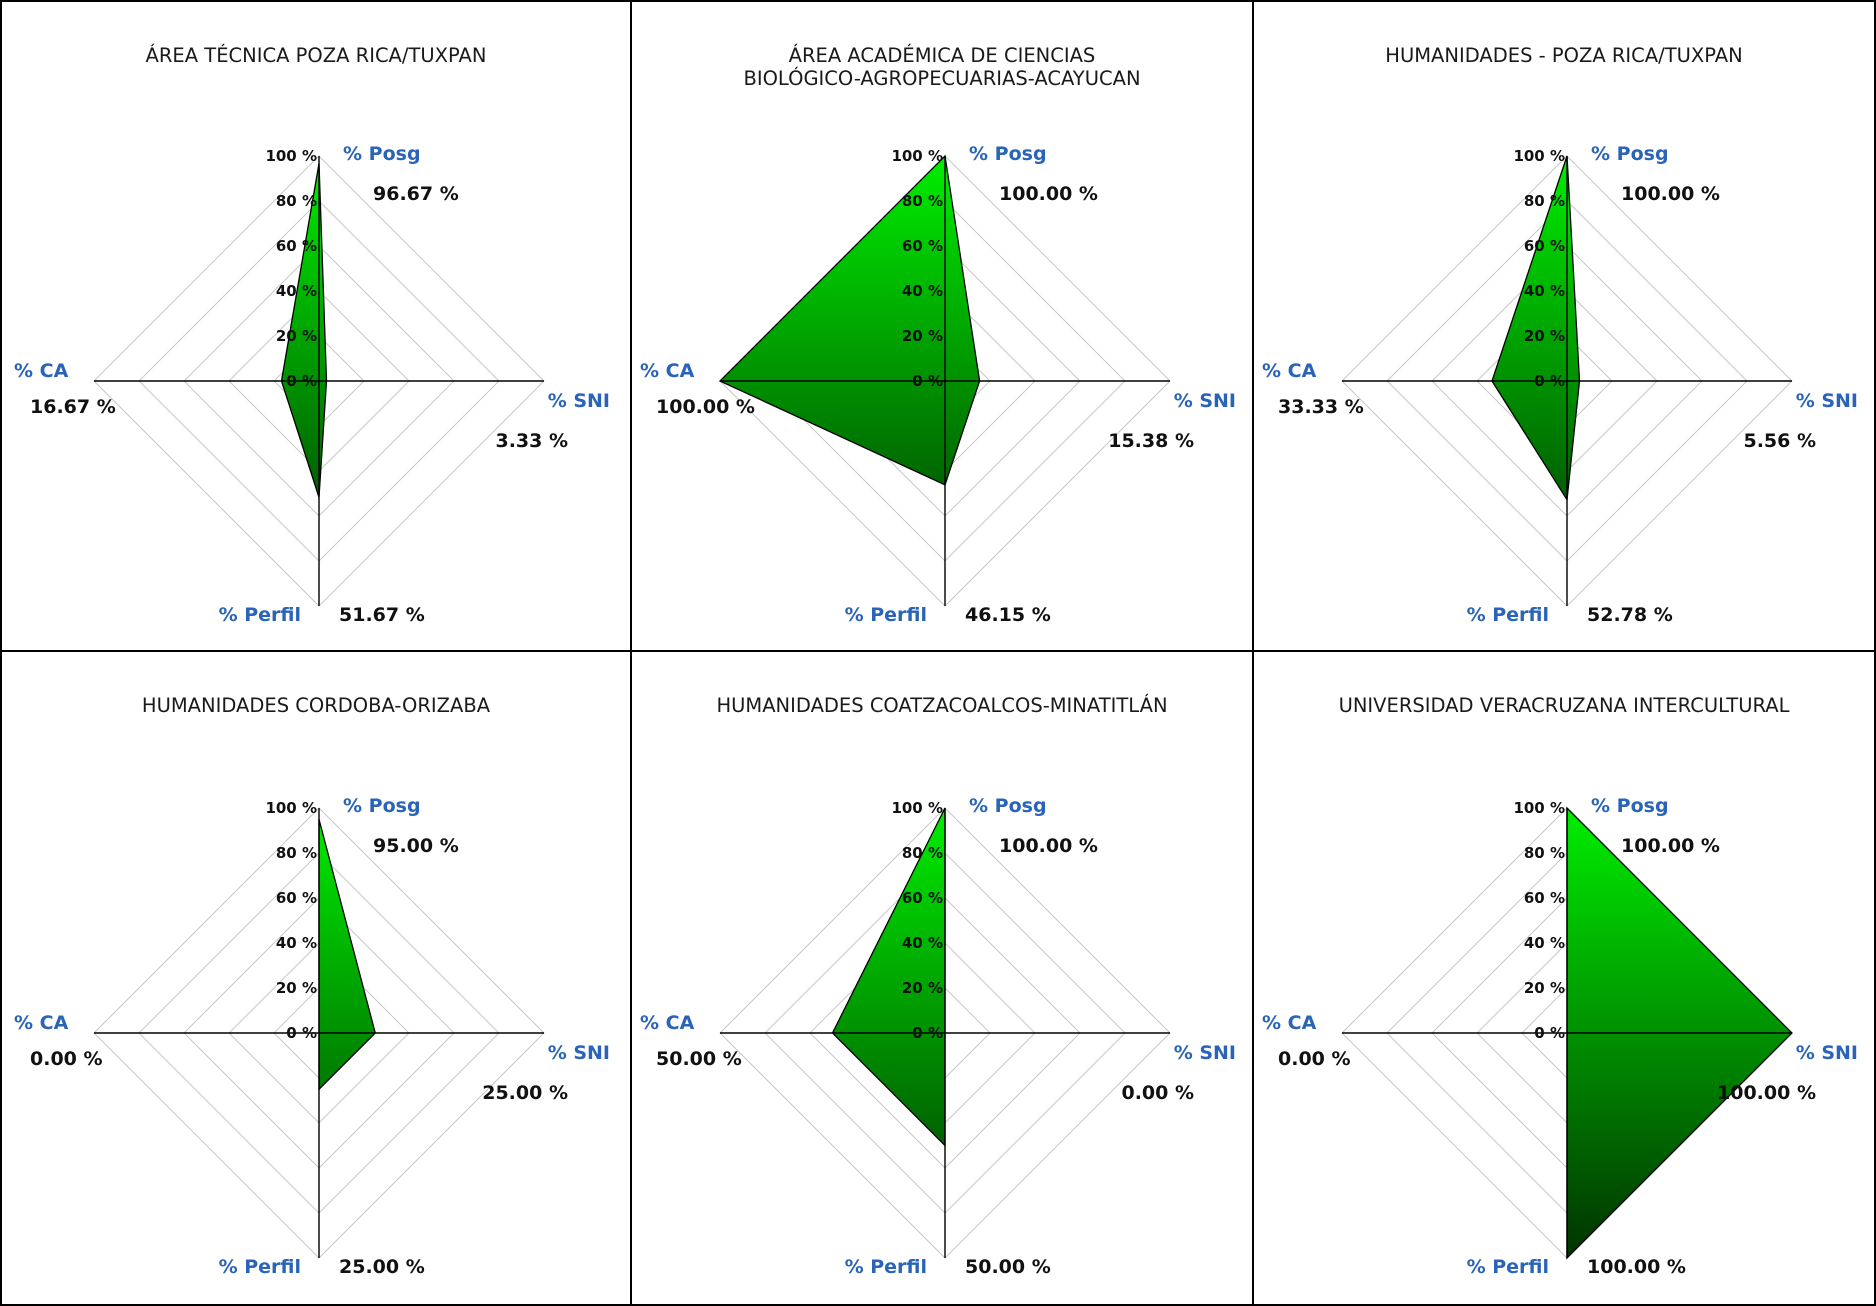 The height and width of the screenshot is (1306, 1876). What do you see at coordinates (416, 194) in the screenshot?
I see `radar-value-label: 96.67 %` at bounding box center [416, 194].